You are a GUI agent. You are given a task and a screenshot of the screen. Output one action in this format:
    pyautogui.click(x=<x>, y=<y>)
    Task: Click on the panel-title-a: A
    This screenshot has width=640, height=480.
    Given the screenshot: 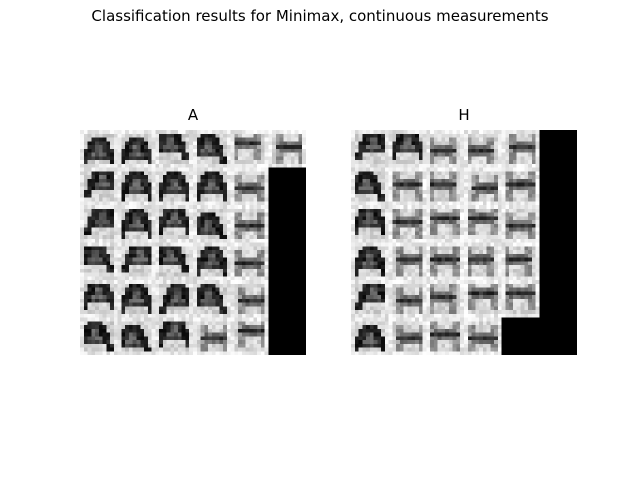 What is the action you would take?
    pyautogui.click(x=193, y=115)
    